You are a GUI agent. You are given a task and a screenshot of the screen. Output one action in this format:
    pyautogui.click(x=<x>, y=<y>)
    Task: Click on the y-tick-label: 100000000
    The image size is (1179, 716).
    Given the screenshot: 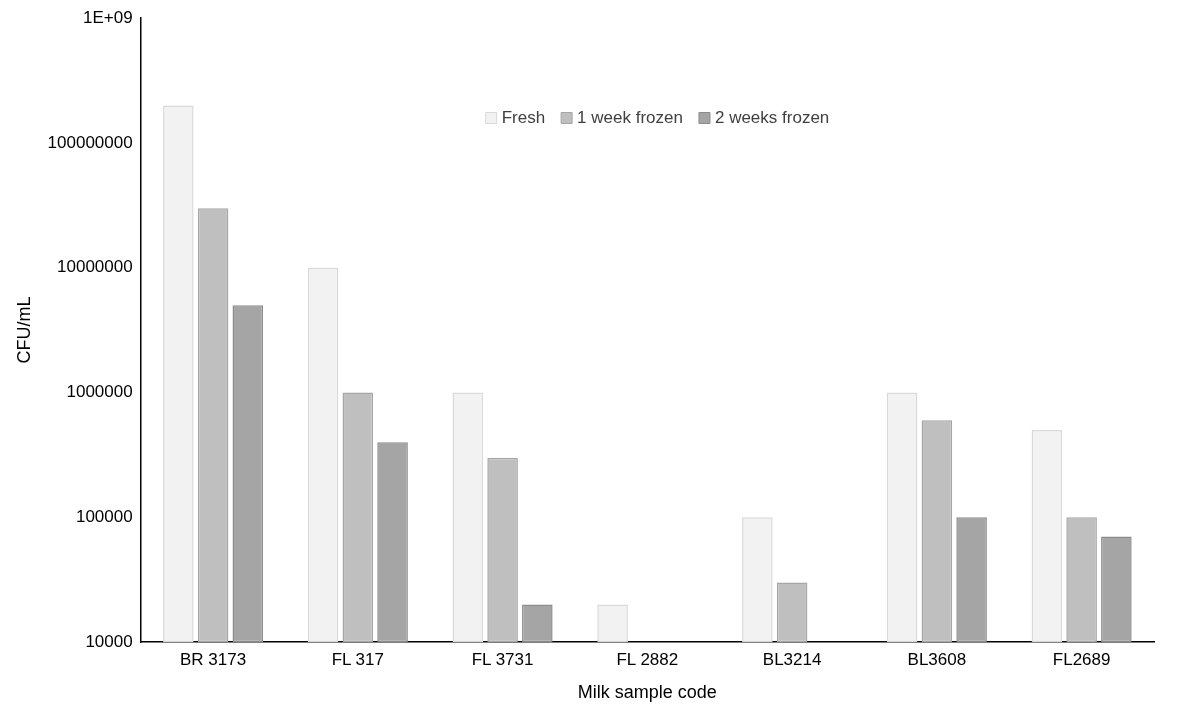 What is the action you would take?
    pyautogui.click(x=90, y=142)
    